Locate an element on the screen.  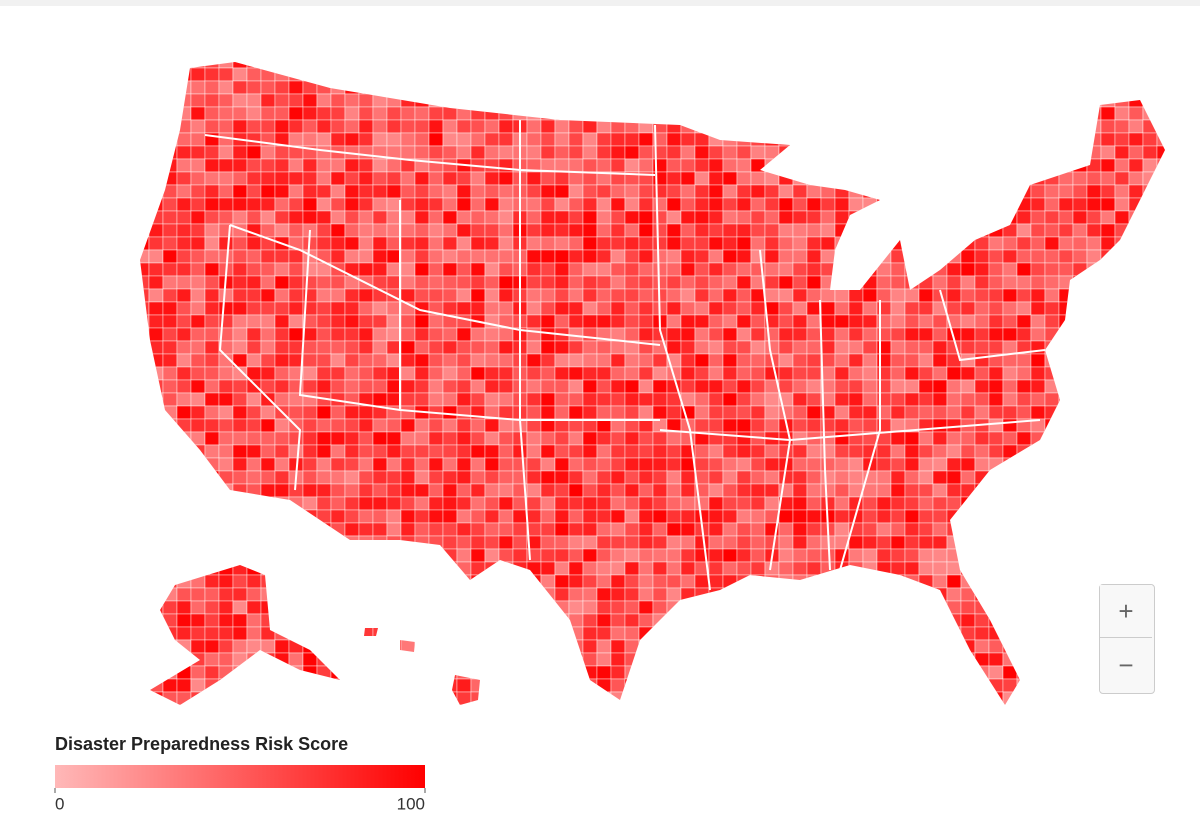
zoom-out-button: − is located at coordinates (1126, 665).